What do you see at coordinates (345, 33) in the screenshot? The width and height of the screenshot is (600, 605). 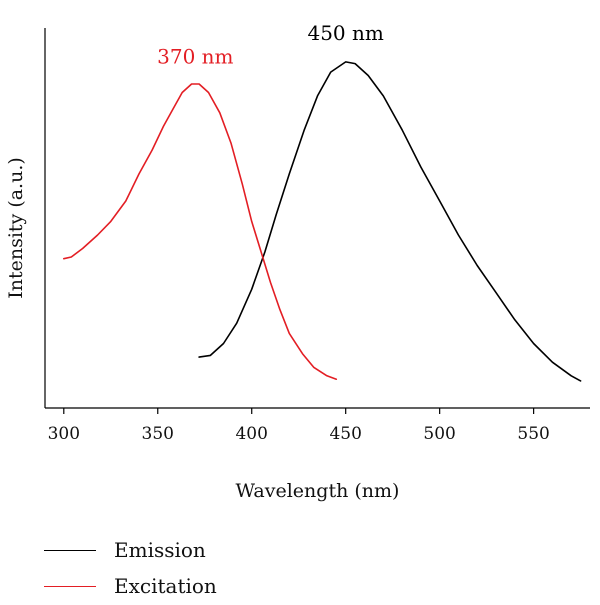 I see `peak-annotation: 450 nm` at bounding box center [345, 33].